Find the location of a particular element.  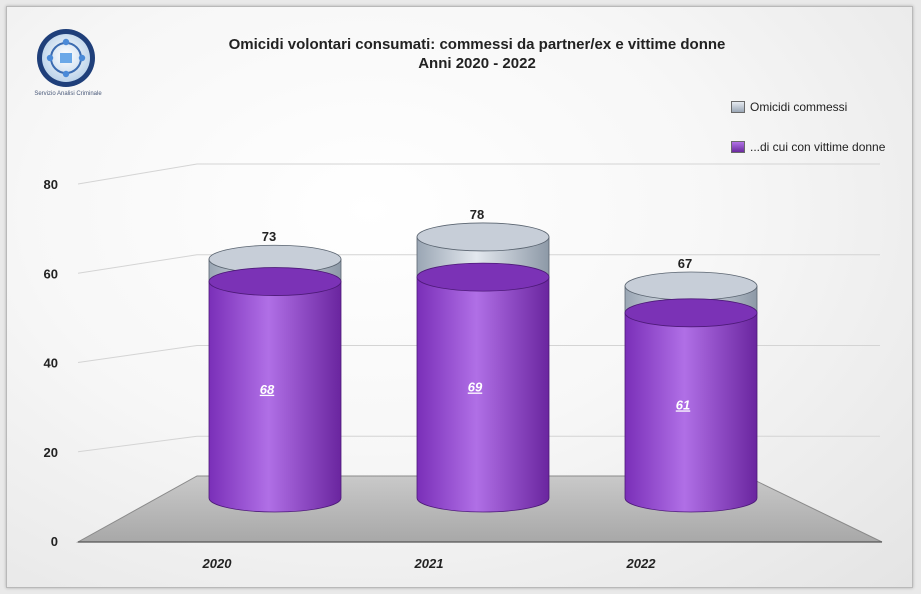

legend-label-omicidi: Omicidi commessi is located at coordinates (799, 107).